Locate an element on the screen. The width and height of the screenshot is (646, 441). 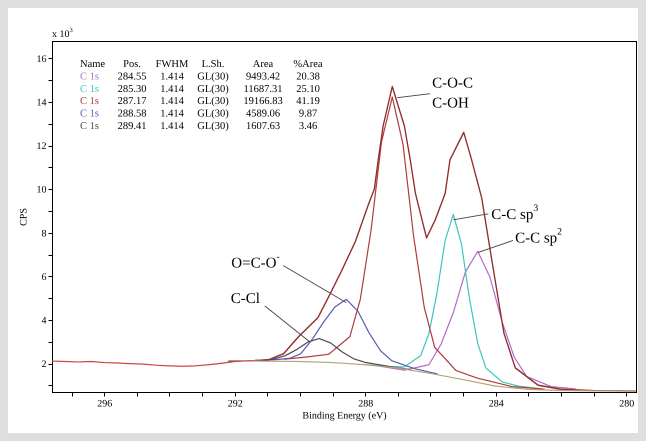
y-tick-label: 2 is located at coordinates (44, 364).